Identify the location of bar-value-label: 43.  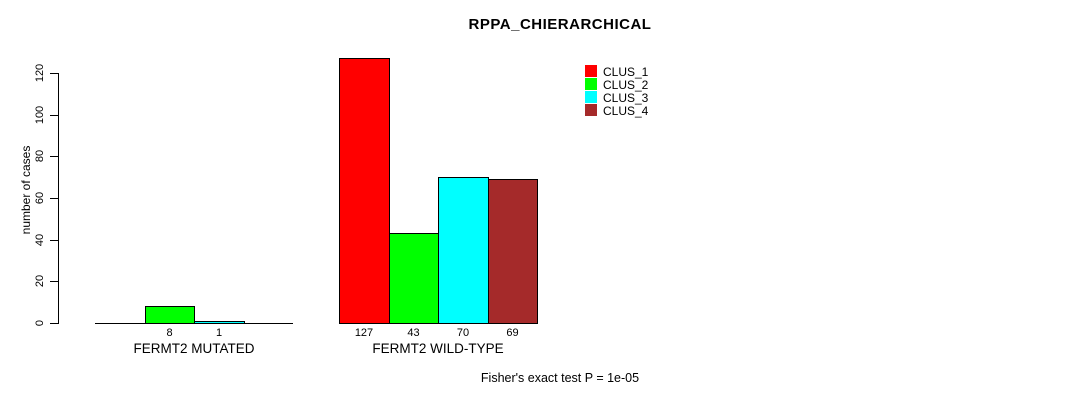
(413, 333).